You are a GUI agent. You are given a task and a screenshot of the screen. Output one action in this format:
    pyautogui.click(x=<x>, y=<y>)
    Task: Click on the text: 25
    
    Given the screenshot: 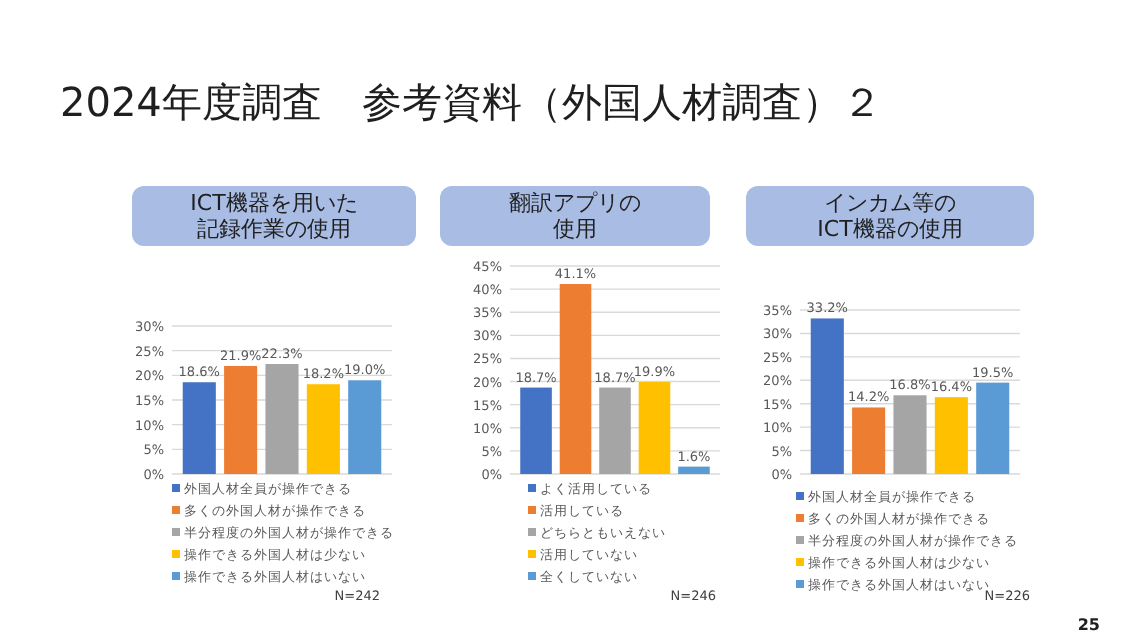 What is the action you would take?
    pyautogui.click(x=1089, y=625)
    